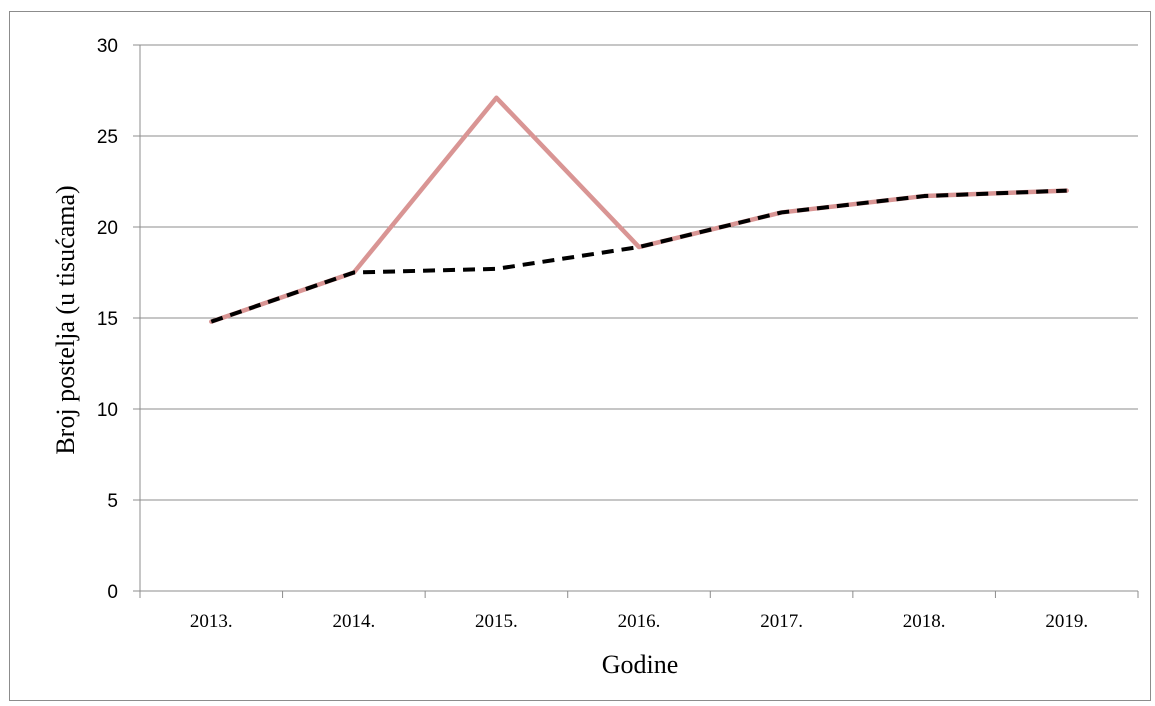 The height and width of the screenshot is (706, 1155). What do you see at coordinates (107, 228) in the screenshot?
I see `y-tick-label: 20` at bounding box center [107, 228].